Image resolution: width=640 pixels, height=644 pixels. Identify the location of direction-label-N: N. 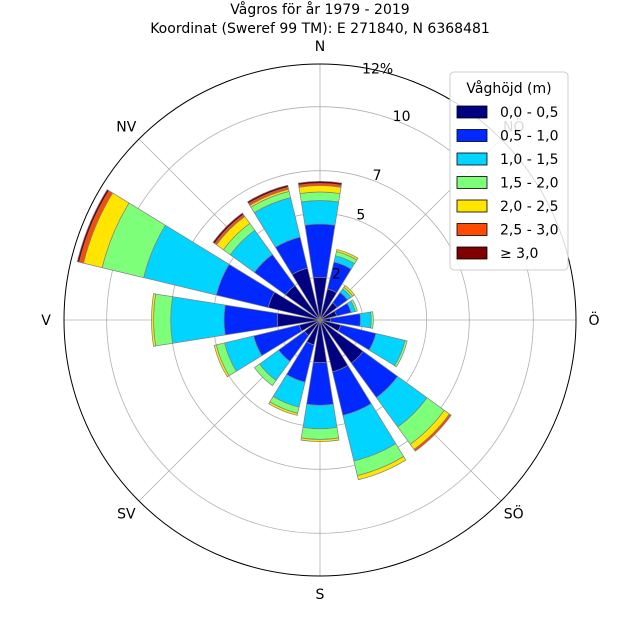
(320, 47).